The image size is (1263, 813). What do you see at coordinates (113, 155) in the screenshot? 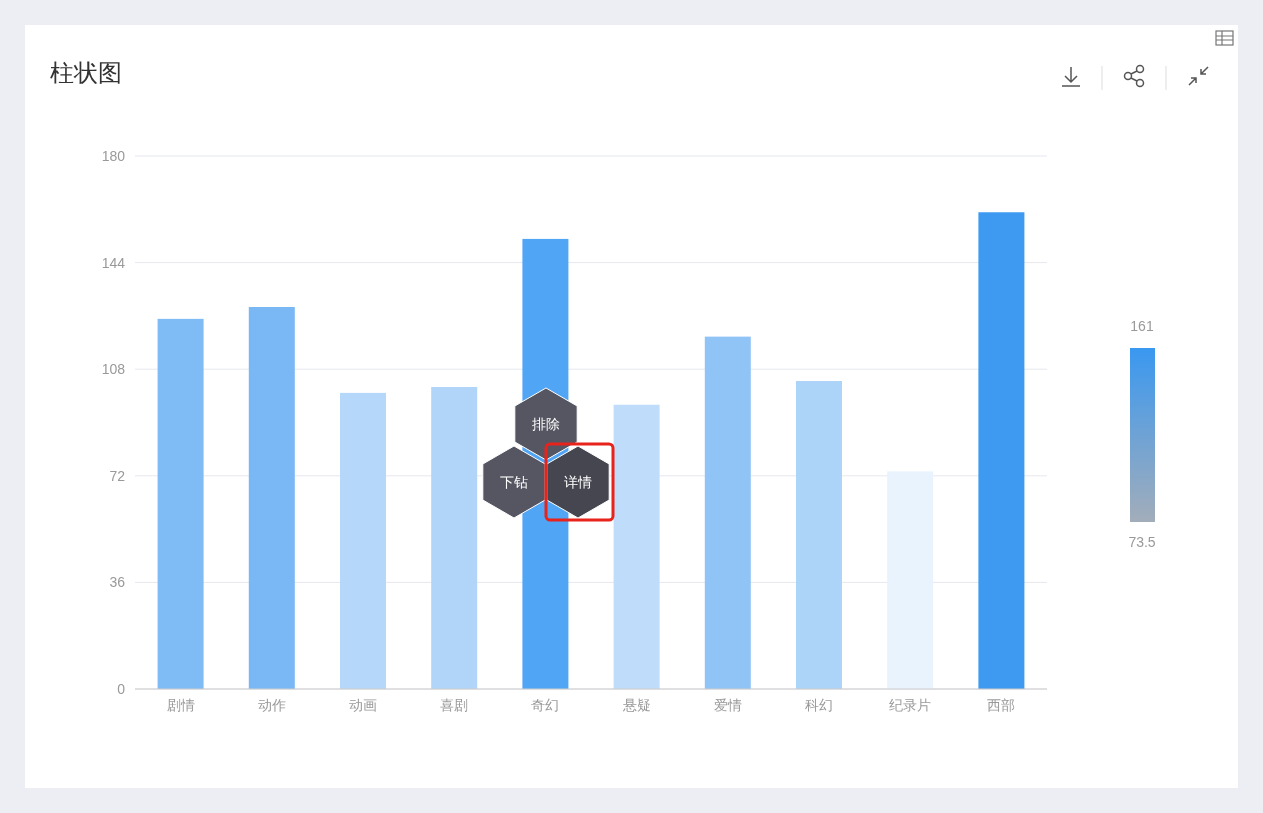
I see `y-tick-label: 180` at bounding box center [113, 155].